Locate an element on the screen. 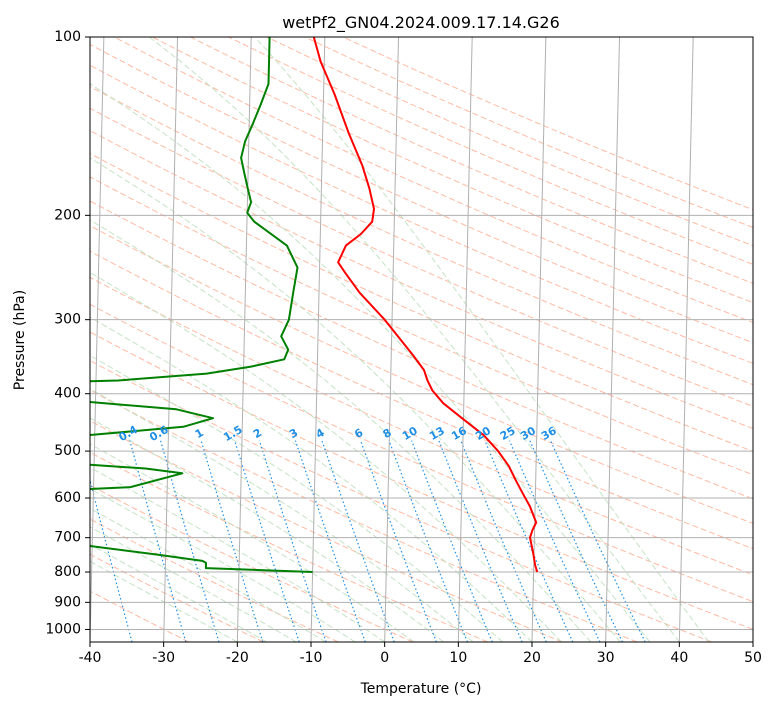 Image resolution: width=775 pixels, height=708 pixels. x-tick-label: 50 is located at coordinates (753, 658).